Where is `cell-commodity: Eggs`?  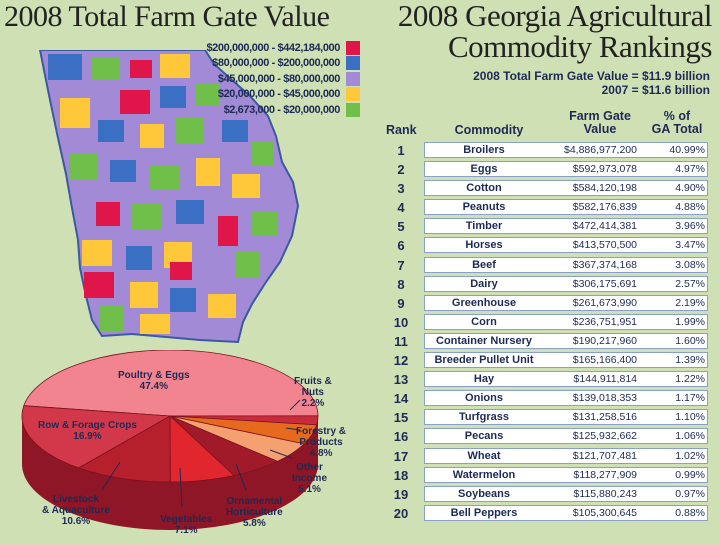
cell-commodity: Eggs is located at coordinates (484, 169).